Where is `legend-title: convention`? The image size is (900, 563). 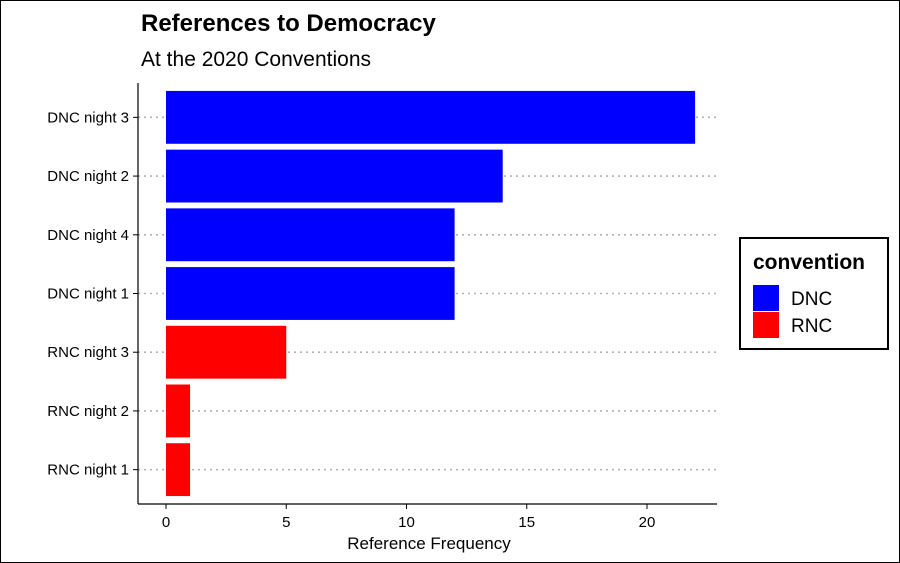
legend-title: convention is located at coordinates (809, 262).